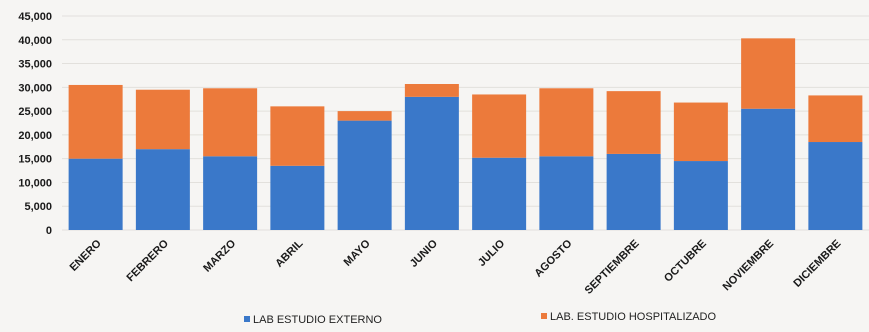 This screenshot has width=869, height=332. I want to click on legend-label: LAB ESTUDIO EXTERNO, so click(317, 320).